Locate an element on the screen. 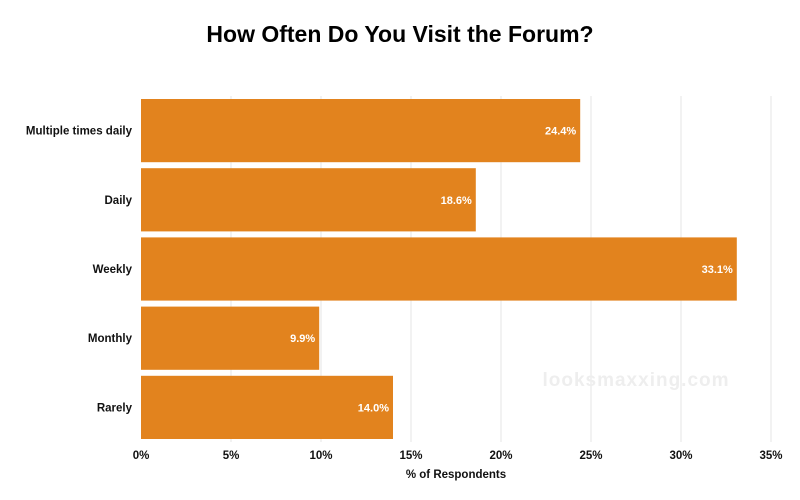  x-tick-label: 35% is located at coordinates (770, 456).